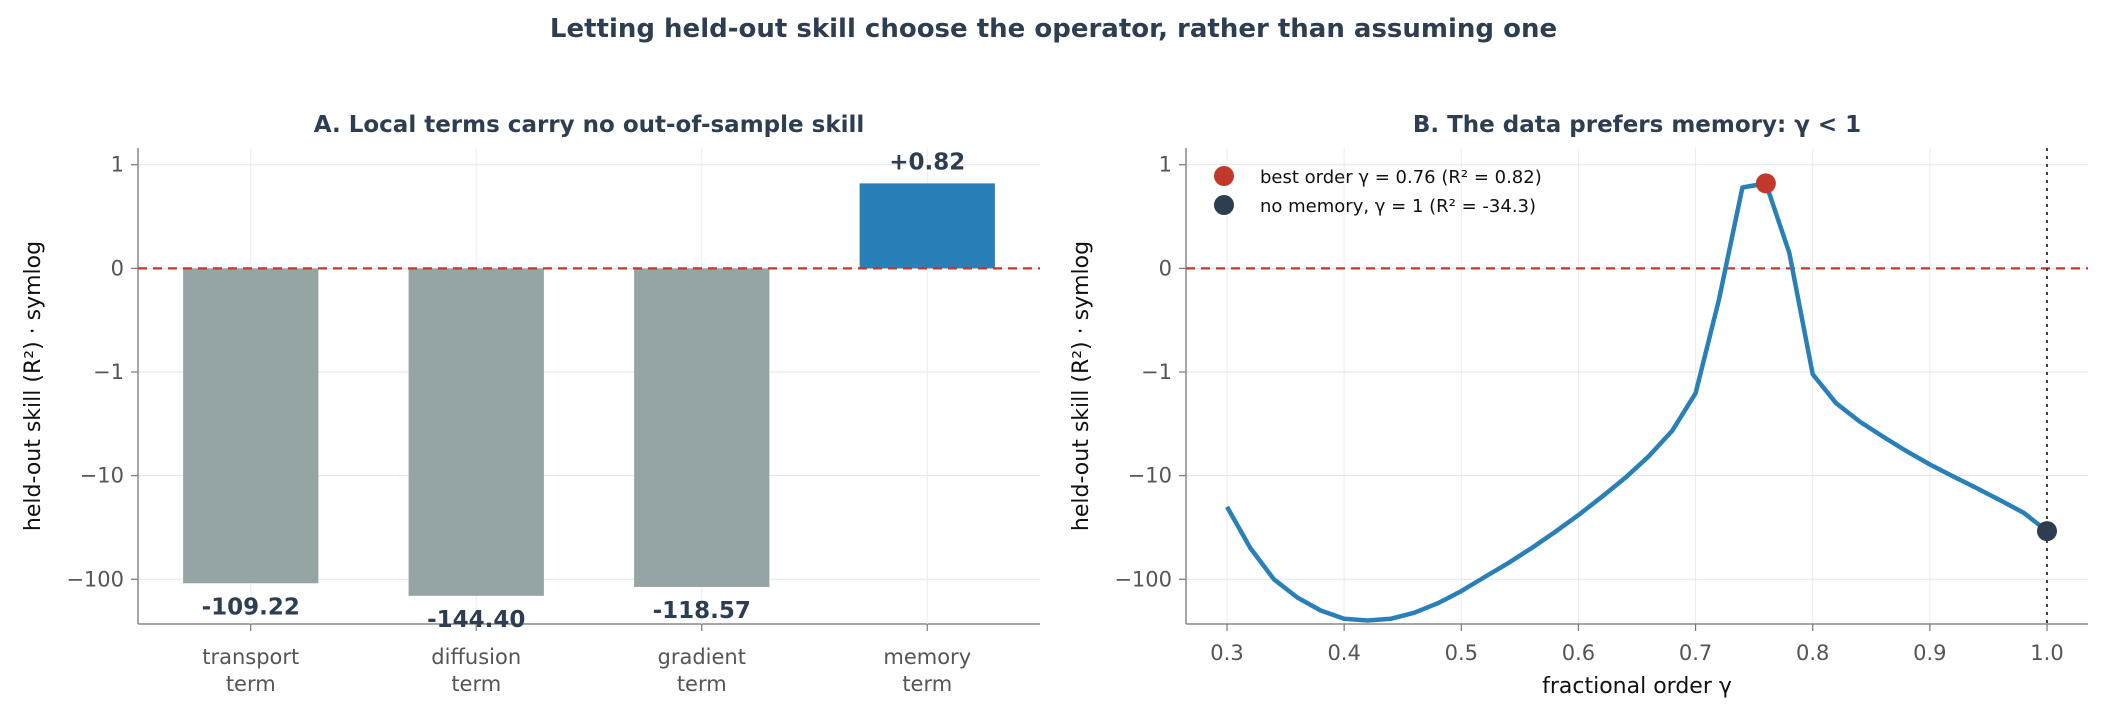  What do you see at coordinates (117, 268) in the screenshot?
I see `panel-a-ytick-label: 0` at bounding box center [117, 268].